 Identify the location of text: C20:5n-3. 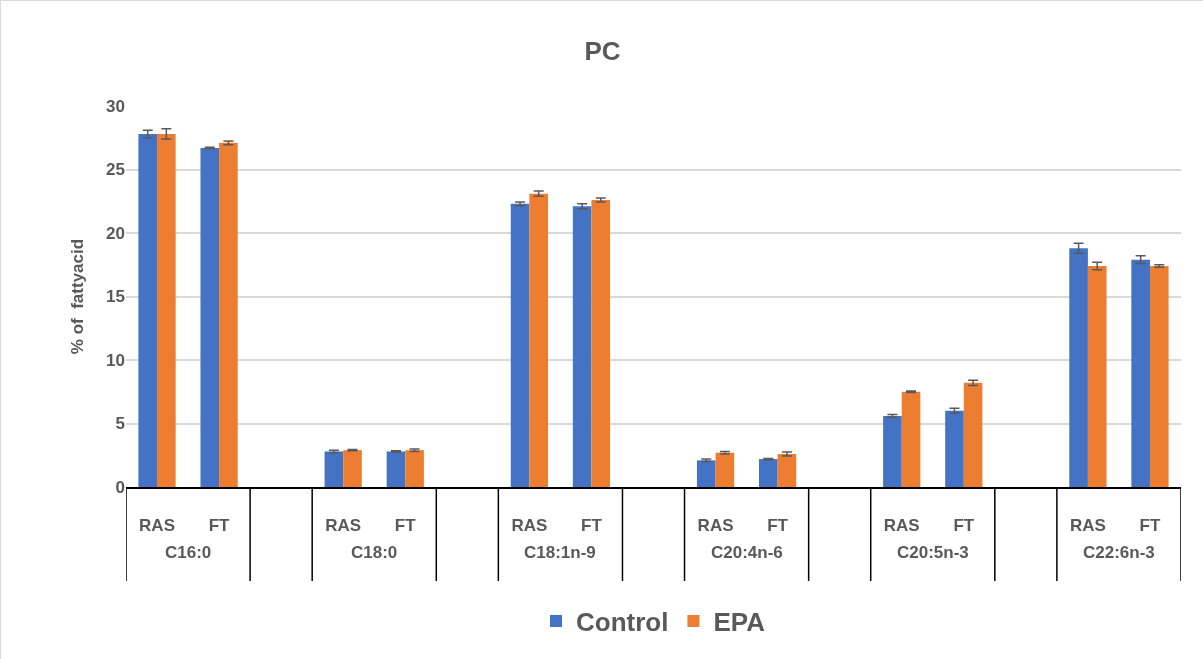
(933, 552).